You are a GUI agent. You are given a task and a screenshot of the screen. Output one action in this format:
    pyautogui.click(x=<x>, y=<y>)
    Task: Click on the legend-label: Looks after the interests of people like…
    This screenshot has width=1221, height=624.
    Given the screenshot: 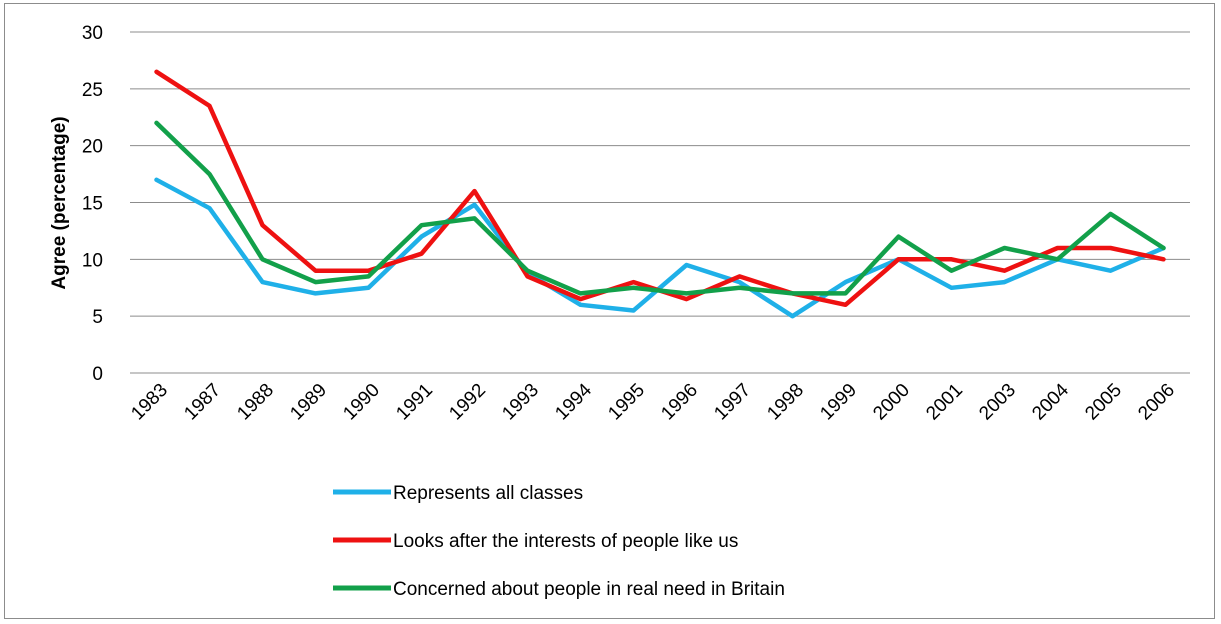 What is the action you would take?
    pyautogui.click(x=565, y=541)
    